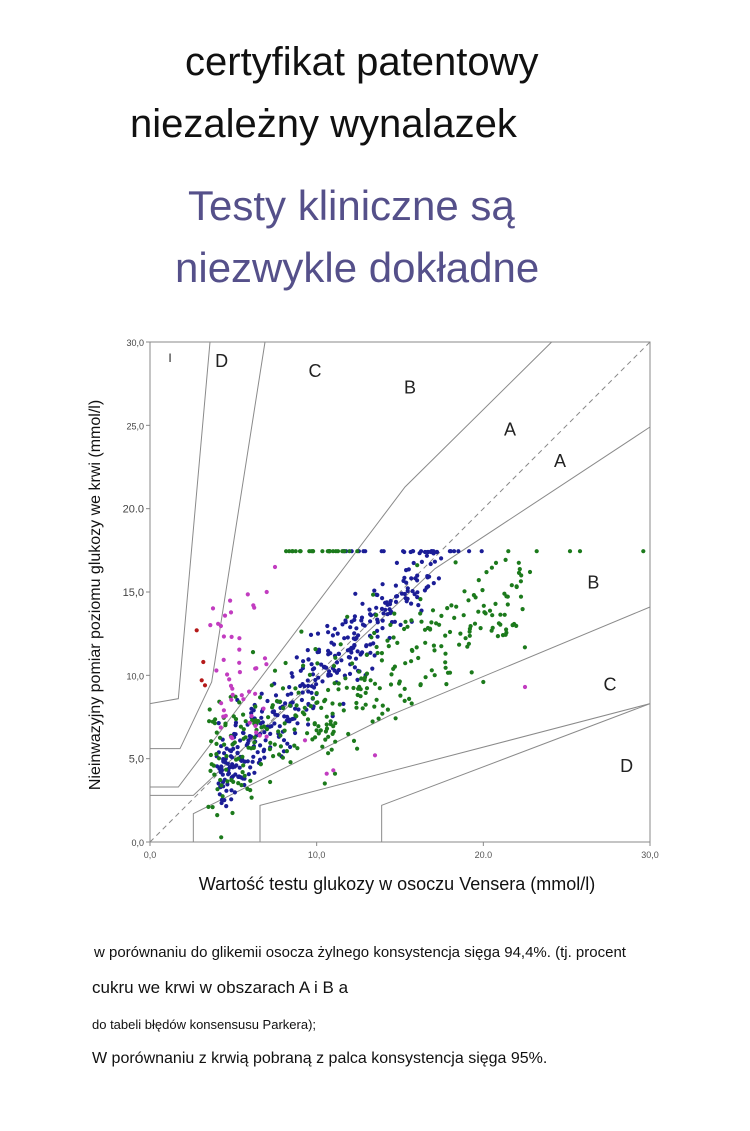 The height and width of the screenshot is (1131, 750). I want to click on y-tick-label: 5,0, so click(136, 760).